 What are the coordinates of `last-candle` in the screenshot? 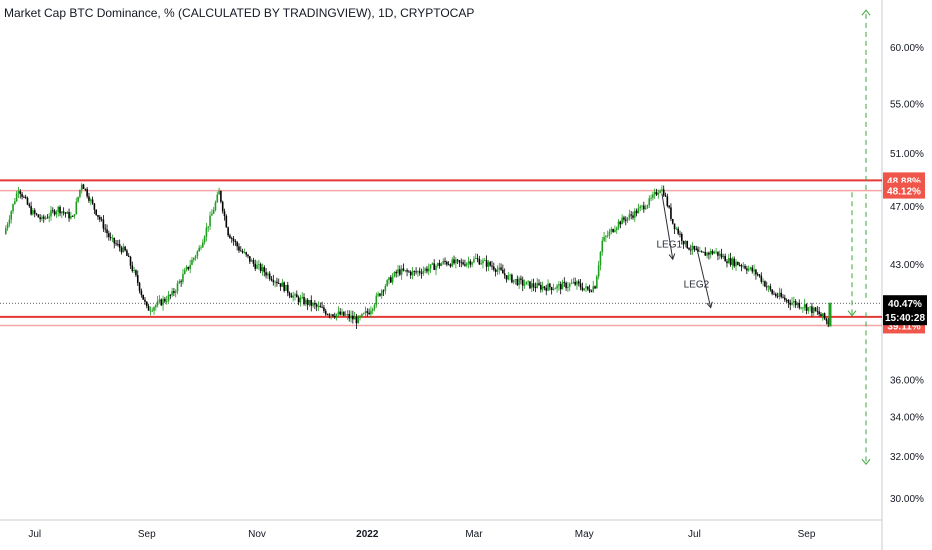 It's located at (830, 315).